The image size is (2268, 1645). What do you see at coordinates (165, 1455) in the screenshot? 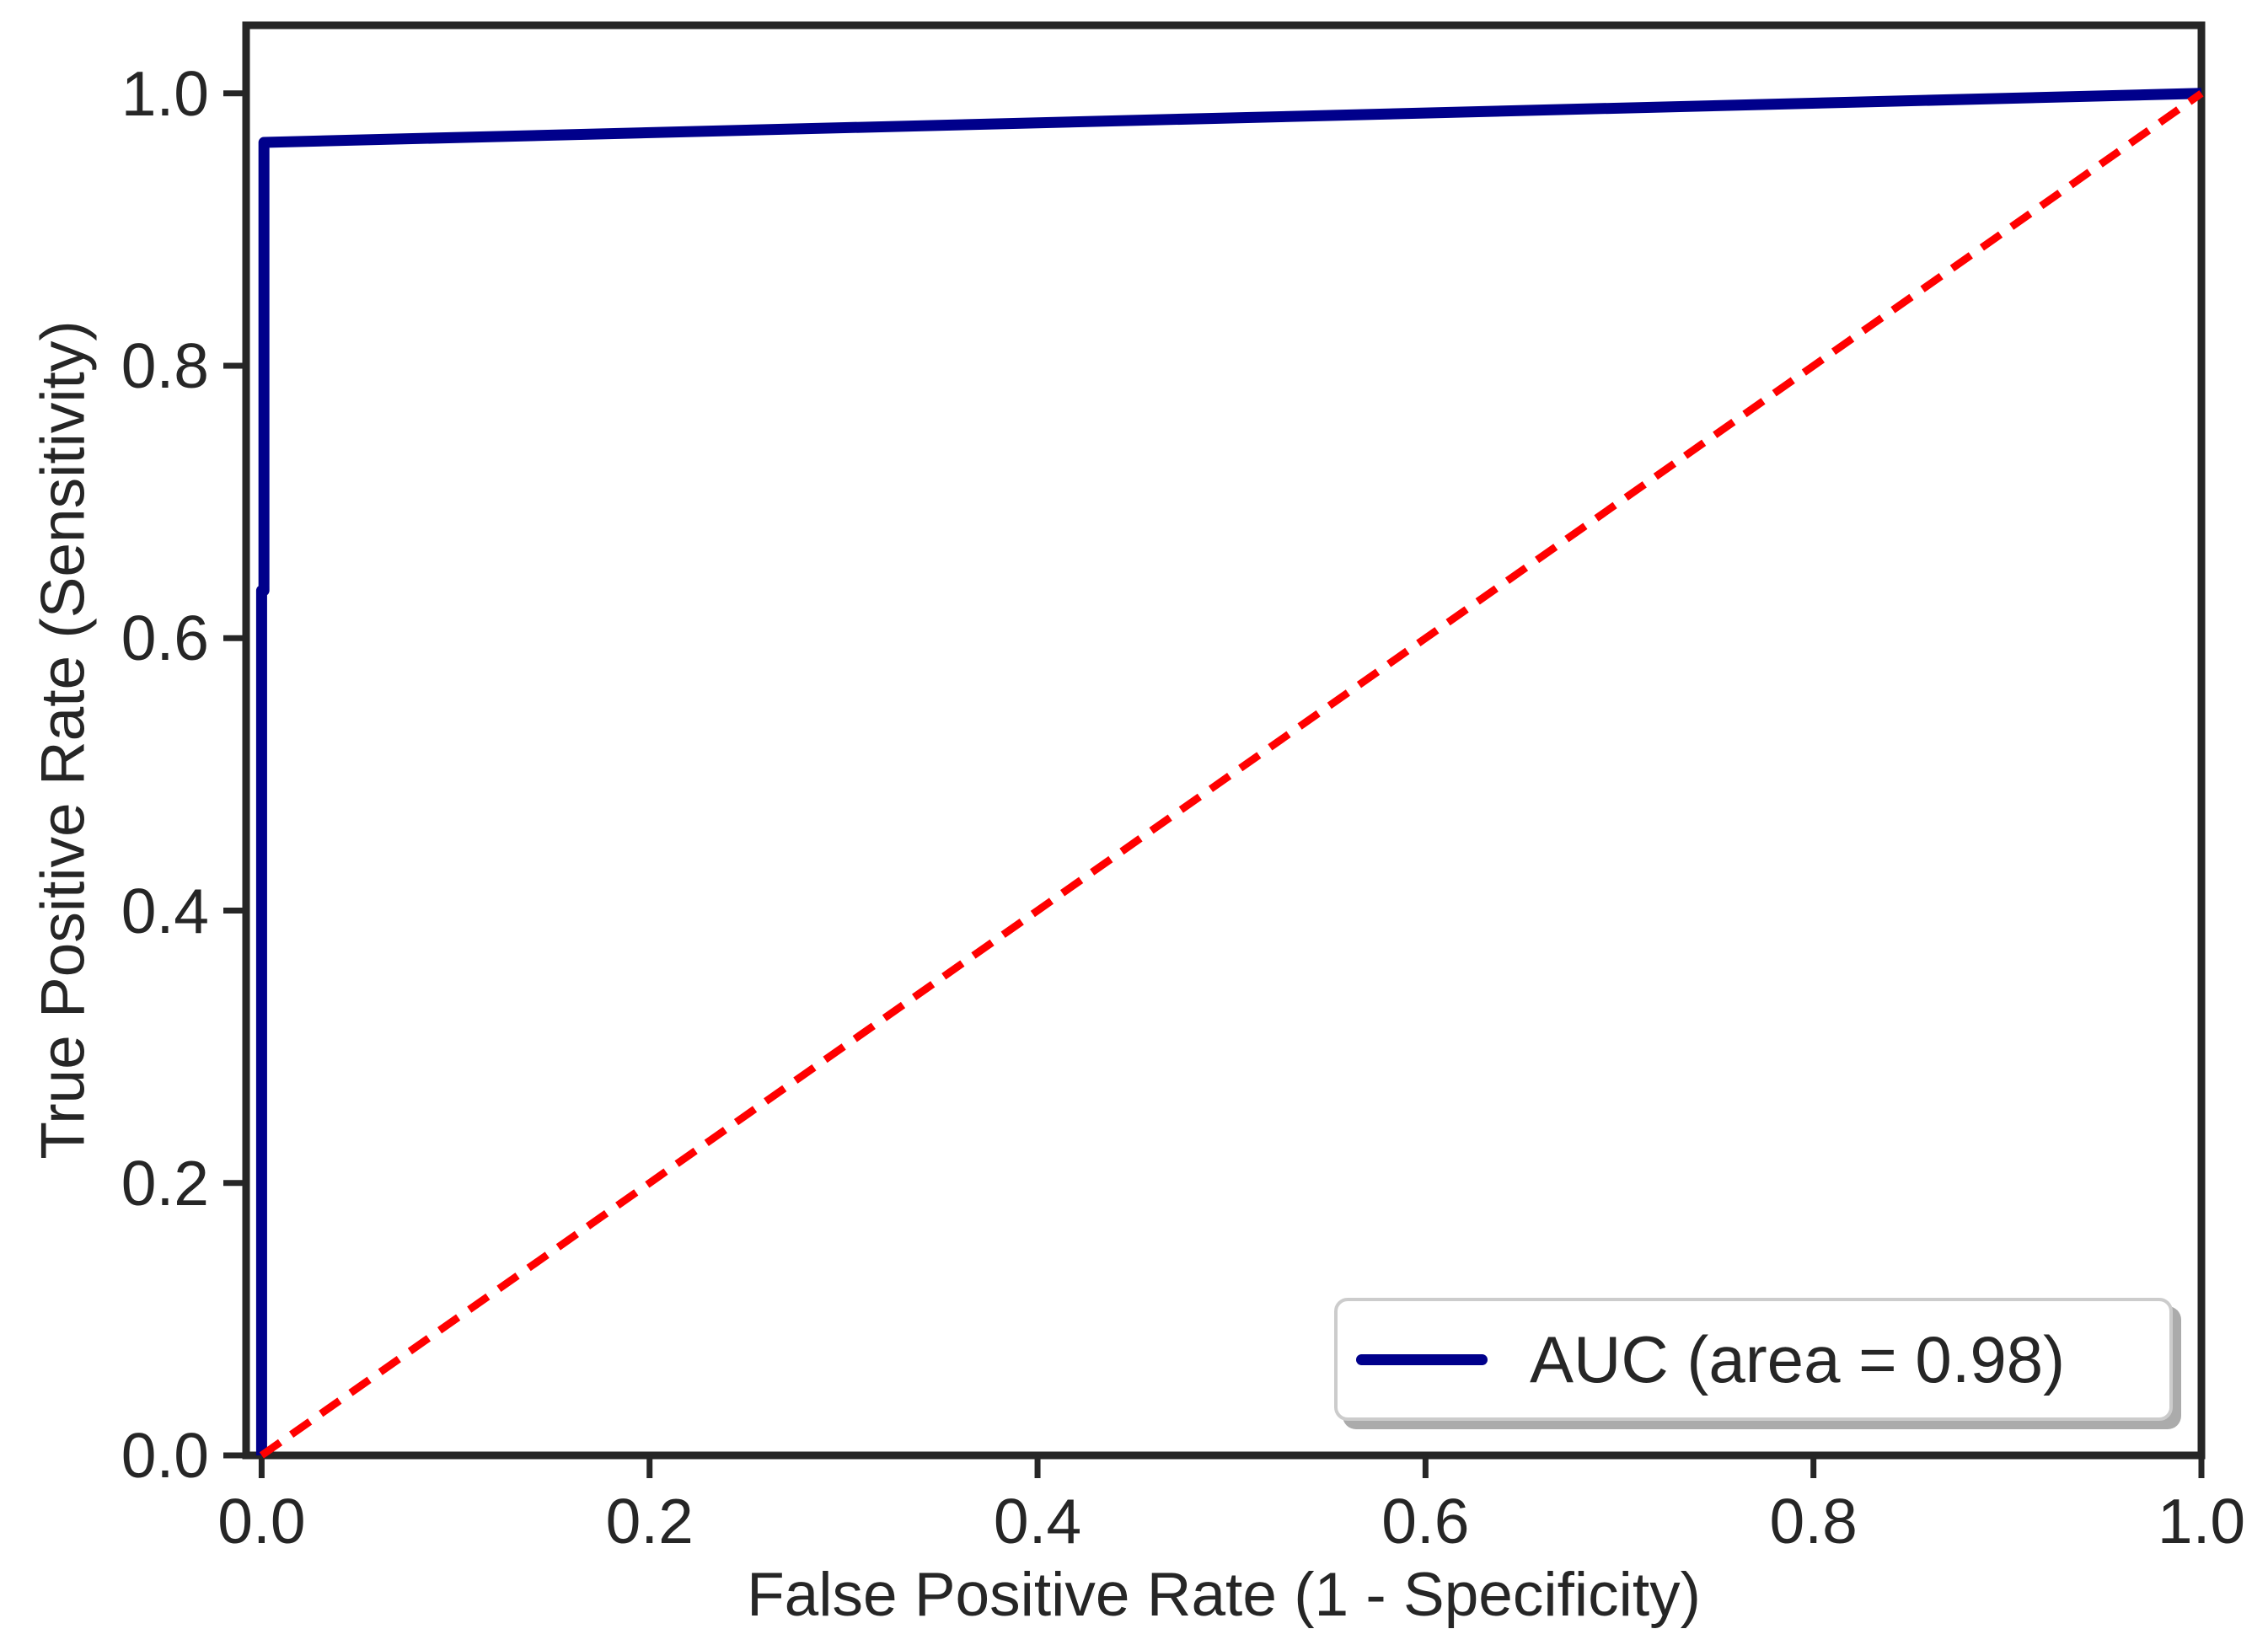
I see `y-tick-label: 0.0` at bounding box center [165, 1455].